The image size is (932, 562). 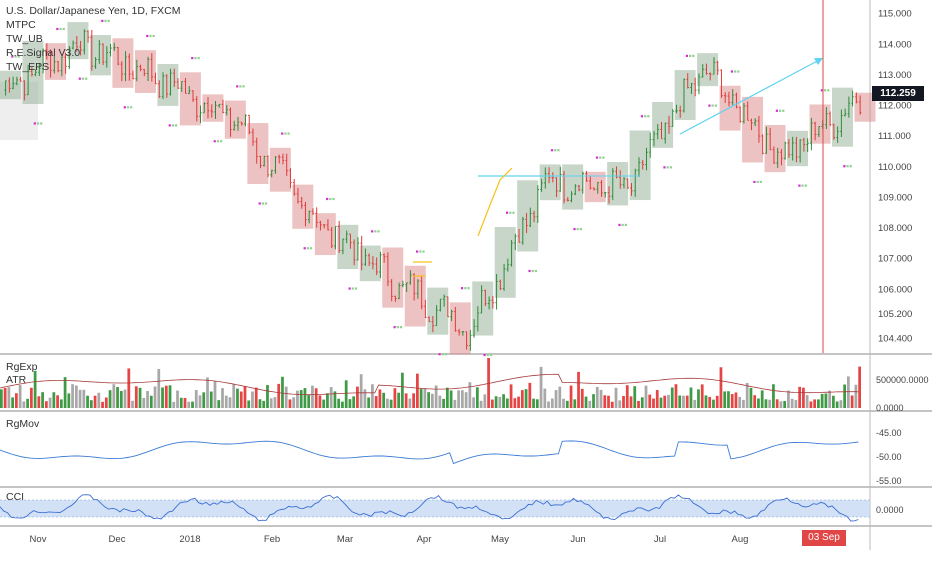 I want to click on rgexp-label: RgExp, so click(x=22, y=367).